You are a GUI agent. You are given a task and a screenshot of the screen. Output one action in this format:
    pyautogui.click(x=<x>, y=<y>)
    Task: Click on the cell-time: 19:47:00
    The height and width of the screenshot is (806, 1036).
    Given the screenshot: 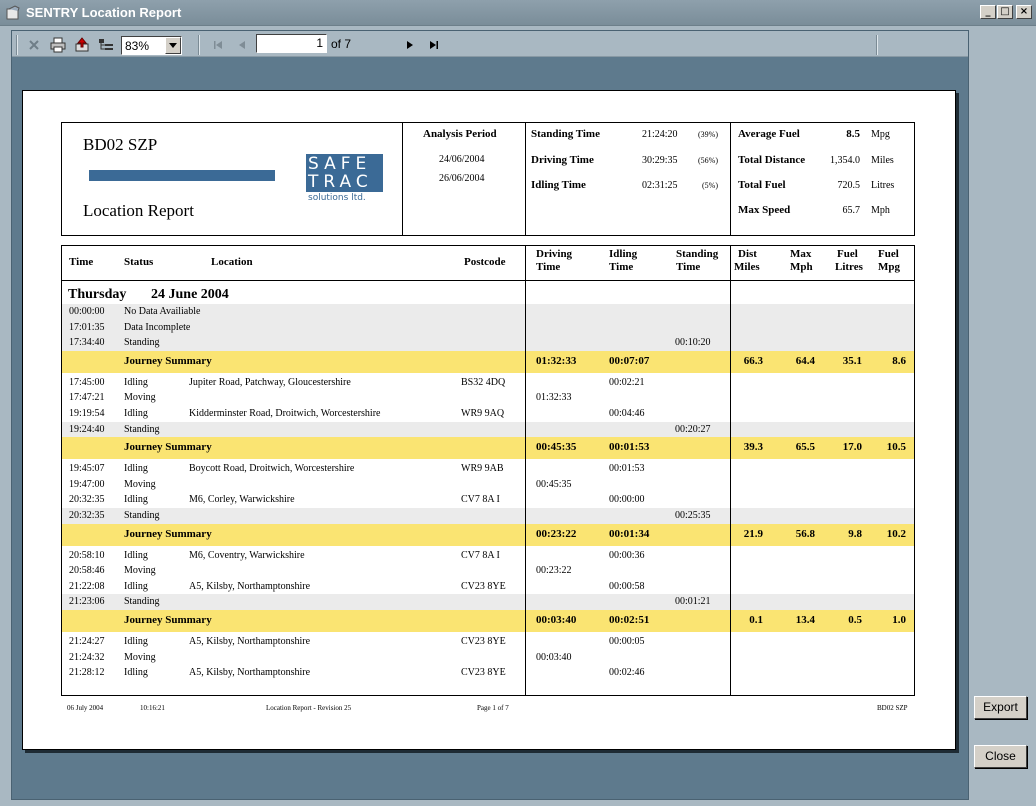 What is the action you would take?
    pyautogui.click(x=87, y=484)
    